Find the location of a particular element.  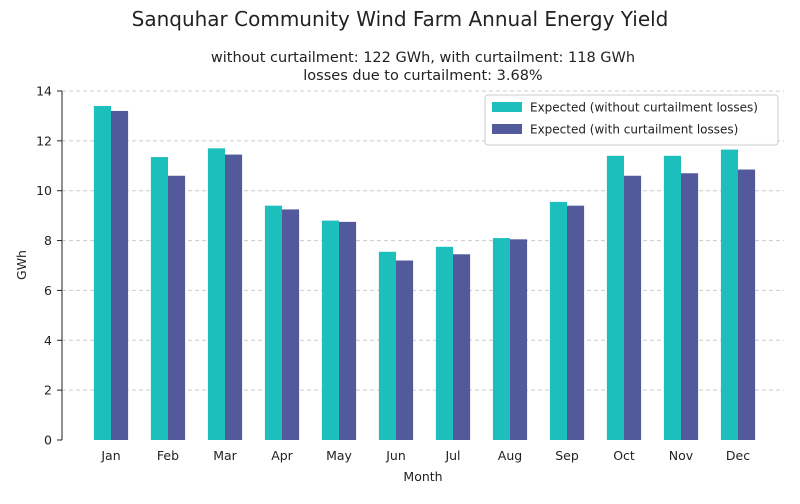

chart-subtitle-line-2: losses due to curtailment: 3.68% is located at coordinates (422, 76).